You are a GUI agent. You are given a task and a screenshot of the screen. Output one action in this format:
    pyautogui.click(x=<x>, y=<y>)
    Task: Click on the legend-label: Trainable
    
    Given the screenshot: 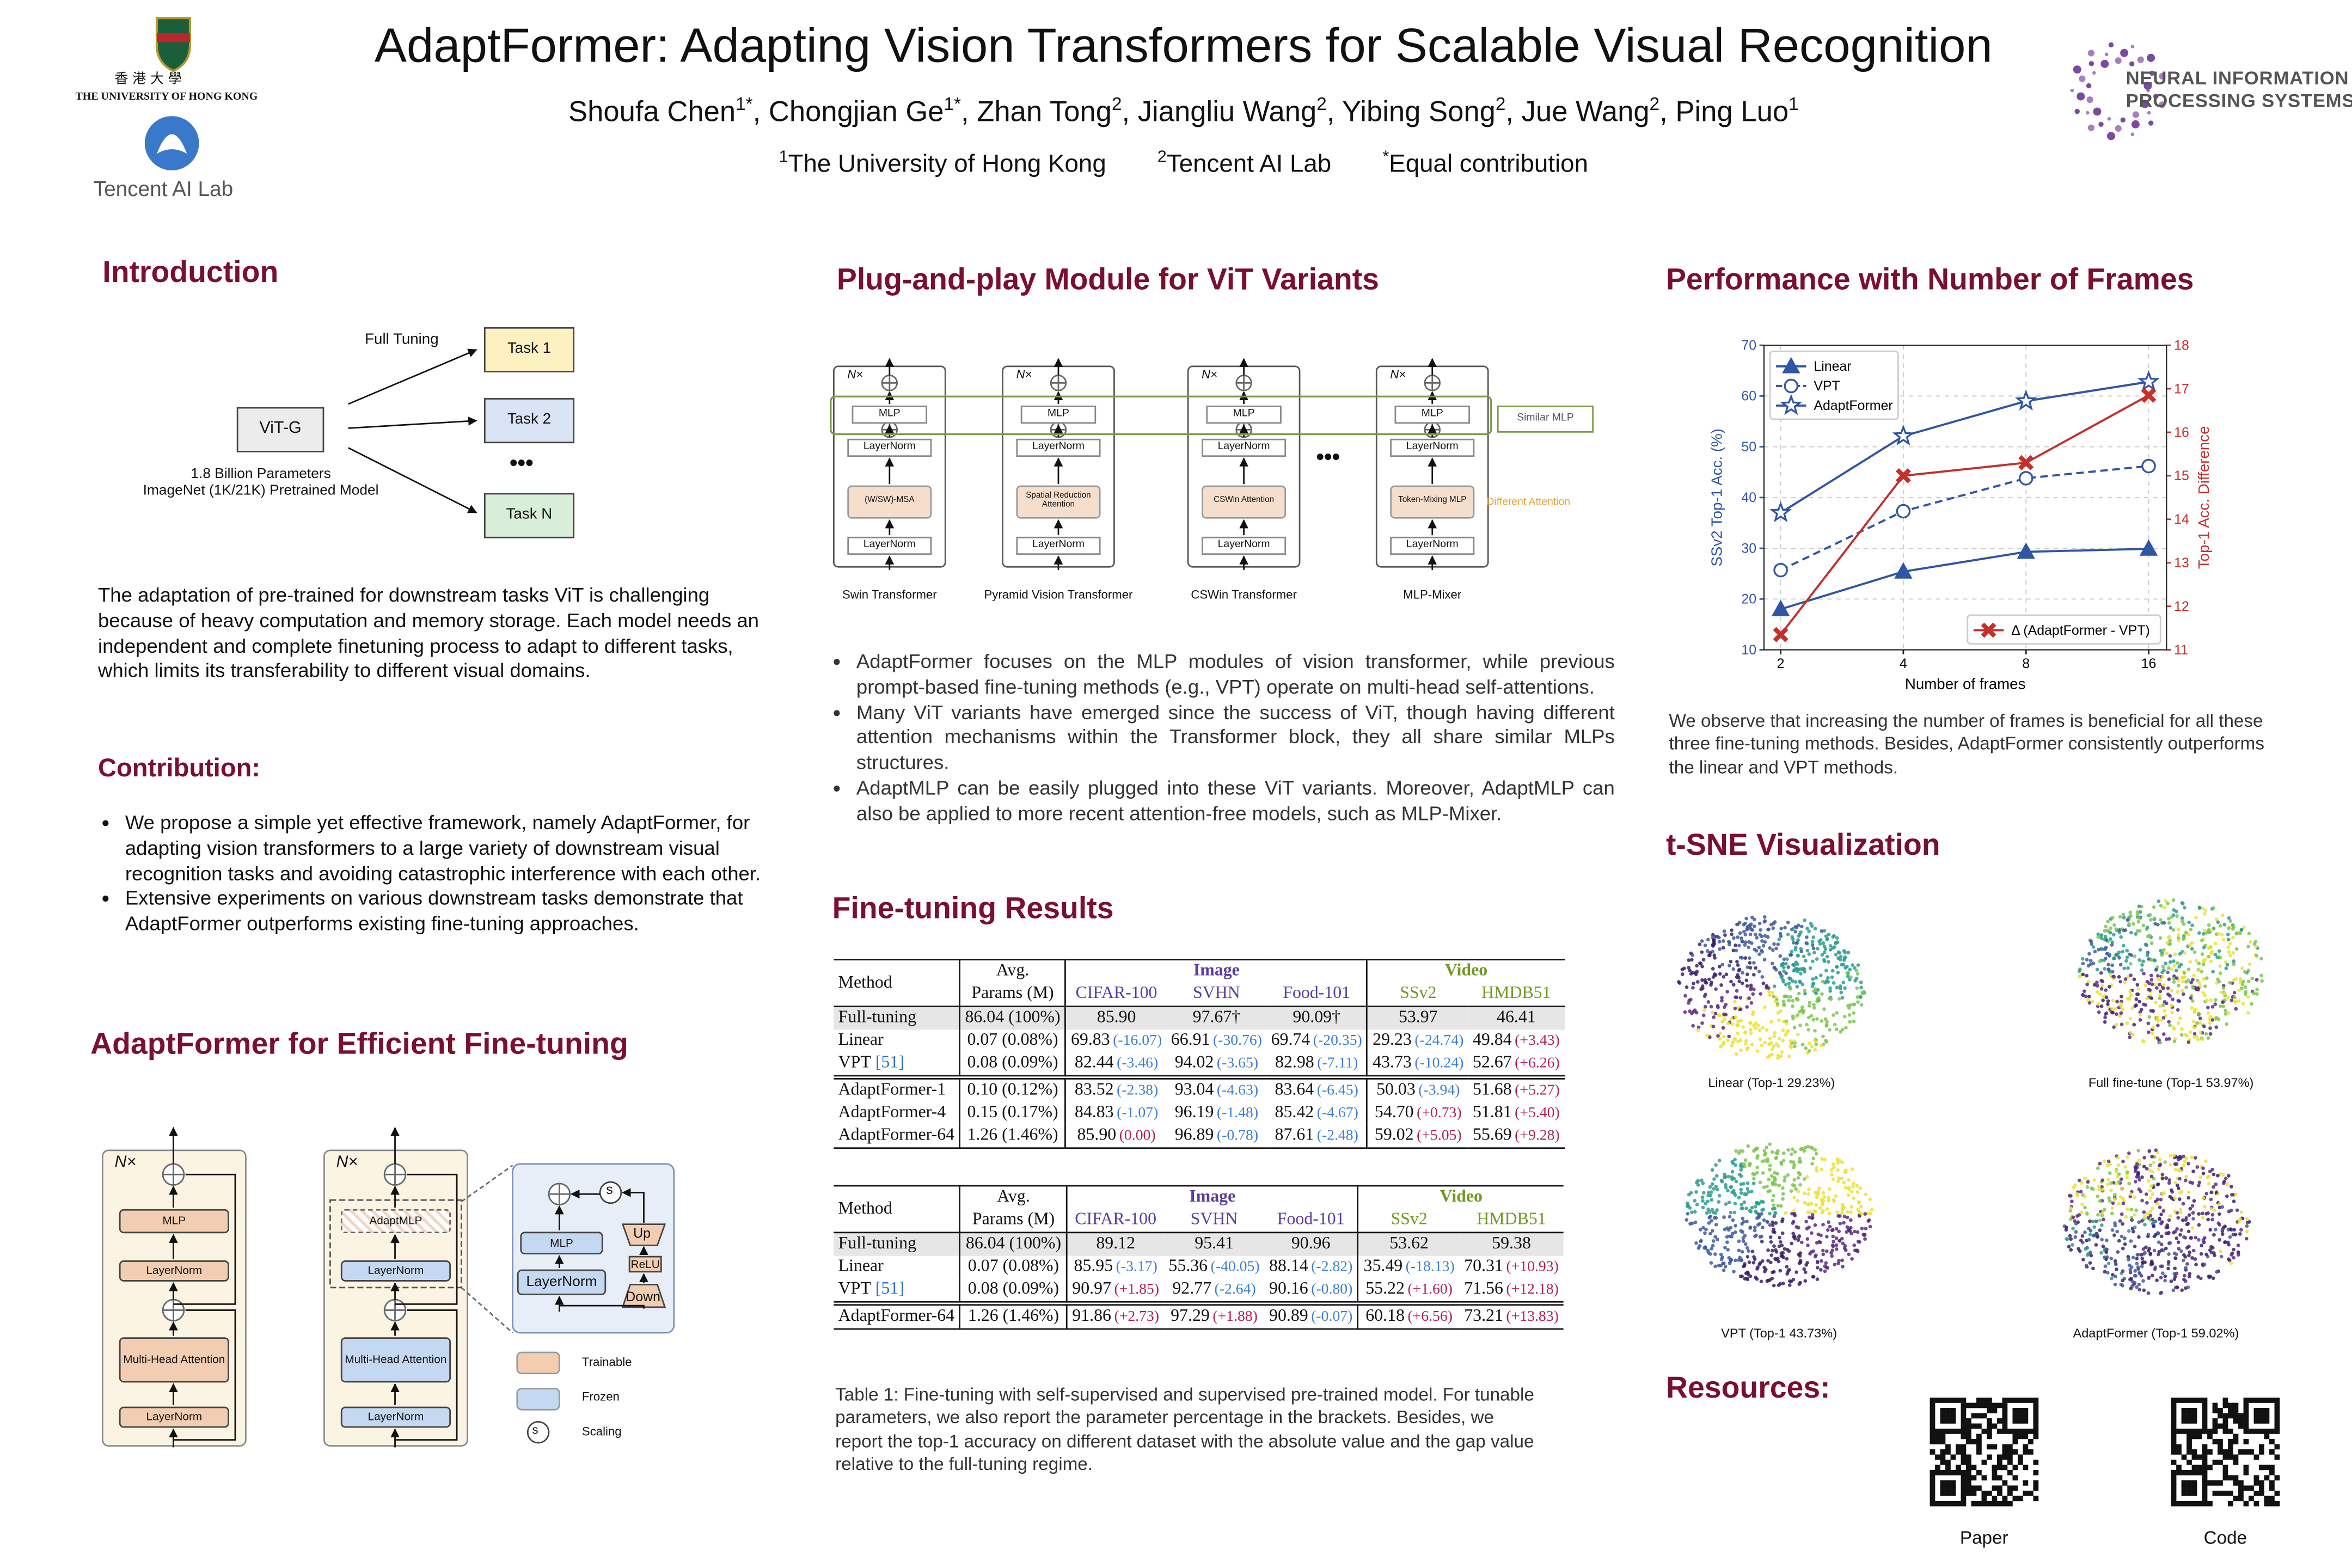 What is the action you would take?
    pyautogui.click(x=606, y=1362)
    